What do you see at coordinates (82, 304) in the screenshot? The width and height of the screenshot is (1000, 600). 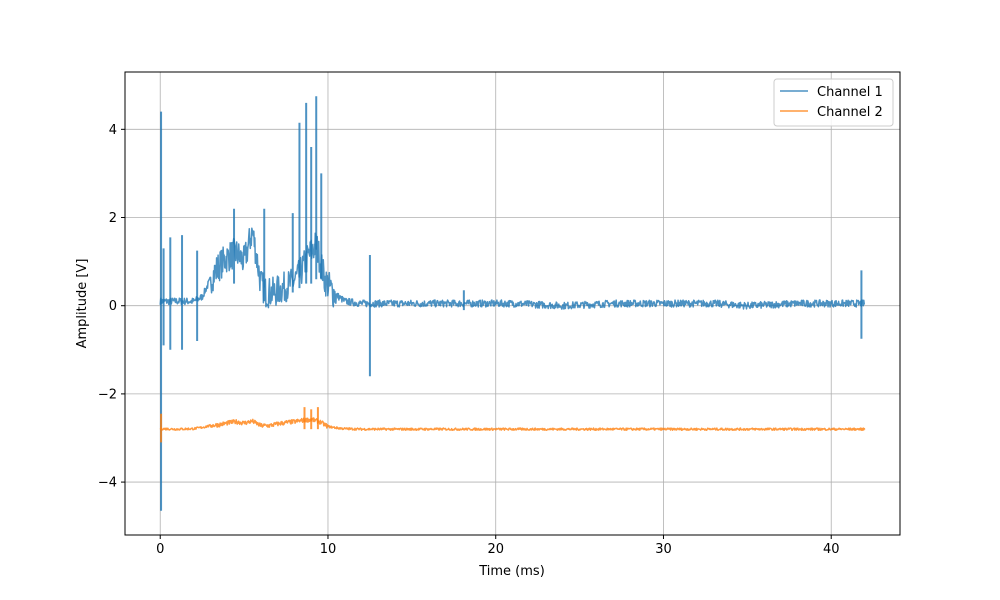 I see `y-axis-label: Amplitude [V]` at bounding box center [82, 304].